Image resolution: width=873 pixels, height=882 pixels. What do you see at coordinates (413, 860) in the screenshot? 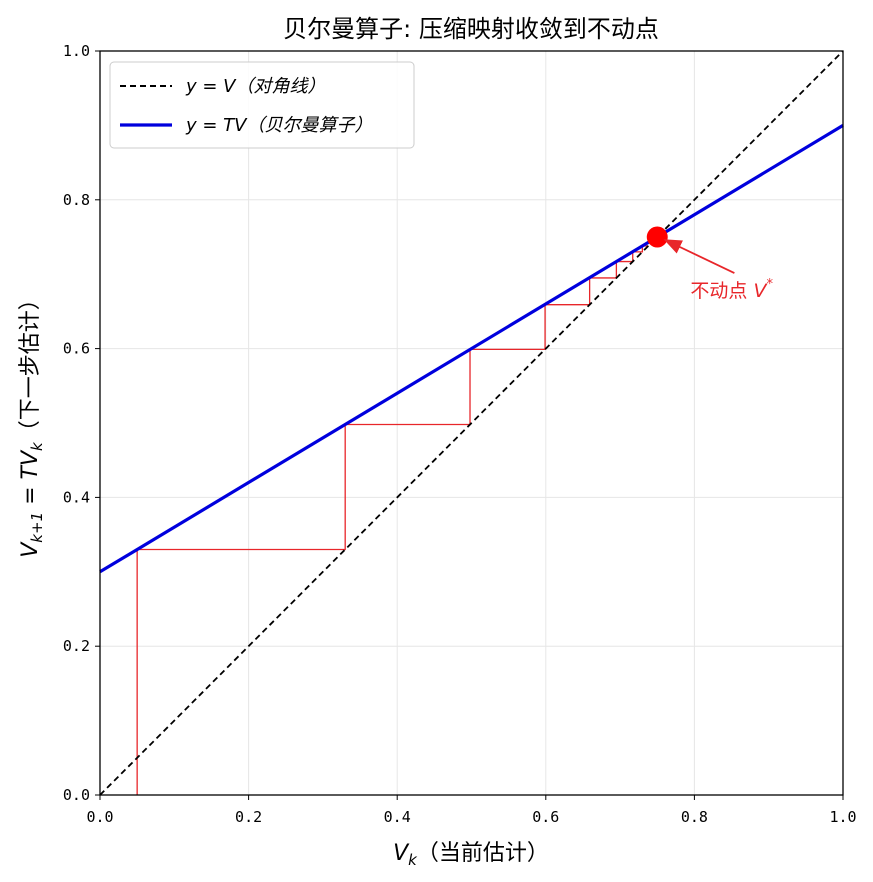
I see `x-axis-label-sub: k` at bounding box center [413, 860].